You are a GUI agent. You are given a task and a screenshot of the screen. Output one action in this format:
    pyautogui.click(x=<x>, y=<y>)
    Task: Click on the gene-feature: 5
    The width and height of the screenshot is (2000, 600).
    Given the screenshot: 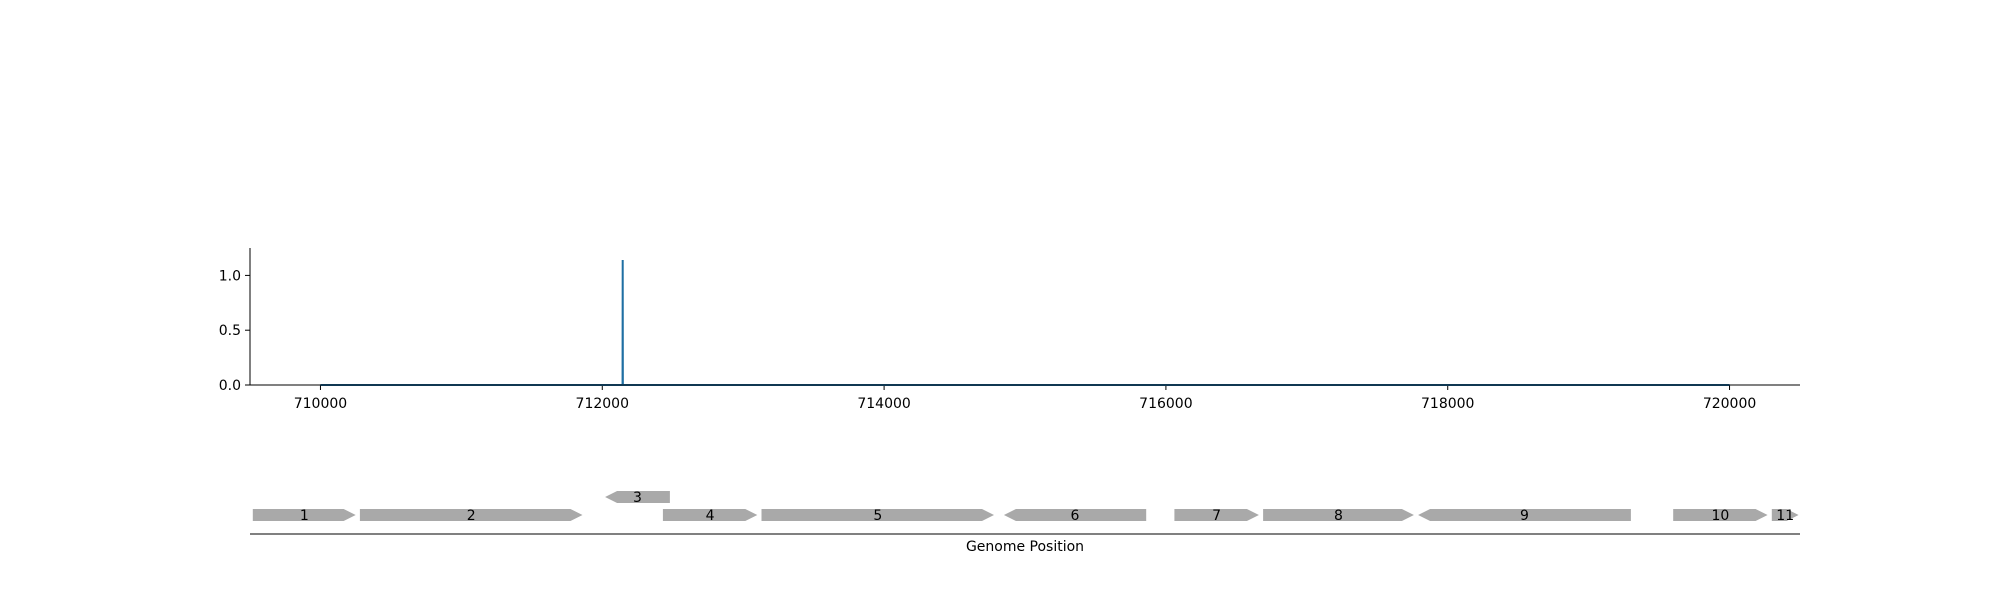 What is the action you would take?
    pyautogui.click(x=877, y=516)
    